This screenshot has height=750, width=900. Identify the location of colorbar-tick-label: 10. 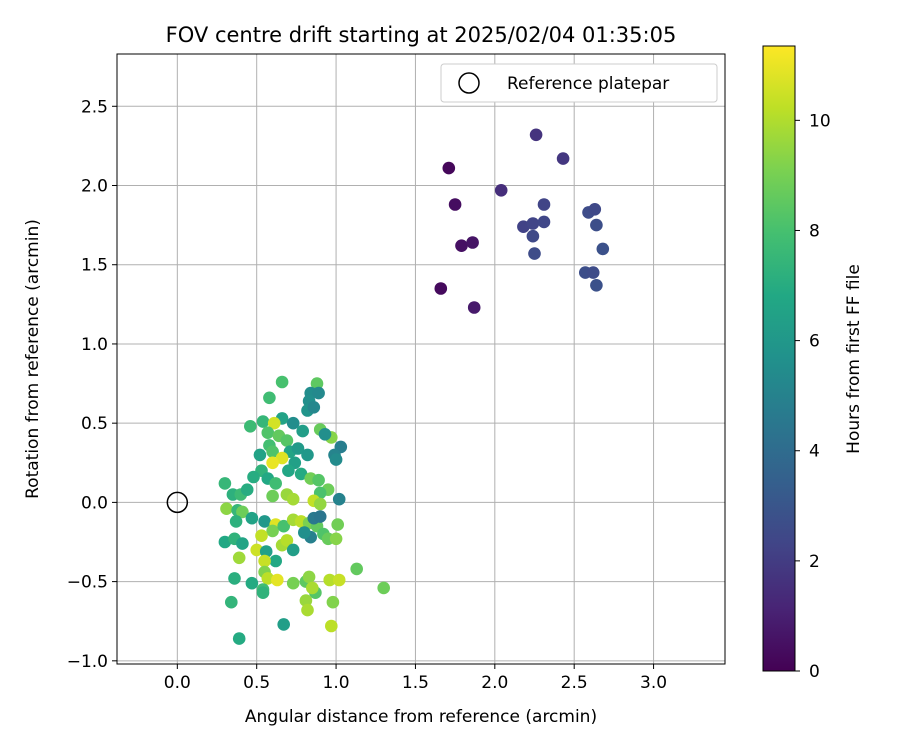
(820, 121).